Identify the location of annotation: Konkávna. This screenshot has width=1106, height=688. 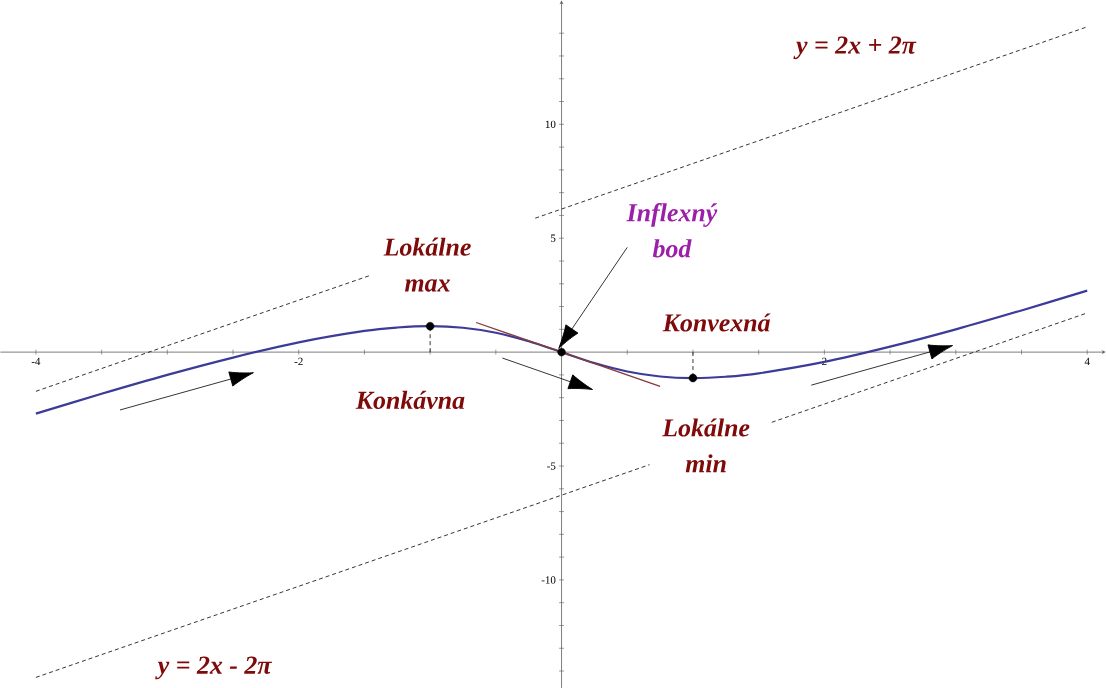
(410, 399).